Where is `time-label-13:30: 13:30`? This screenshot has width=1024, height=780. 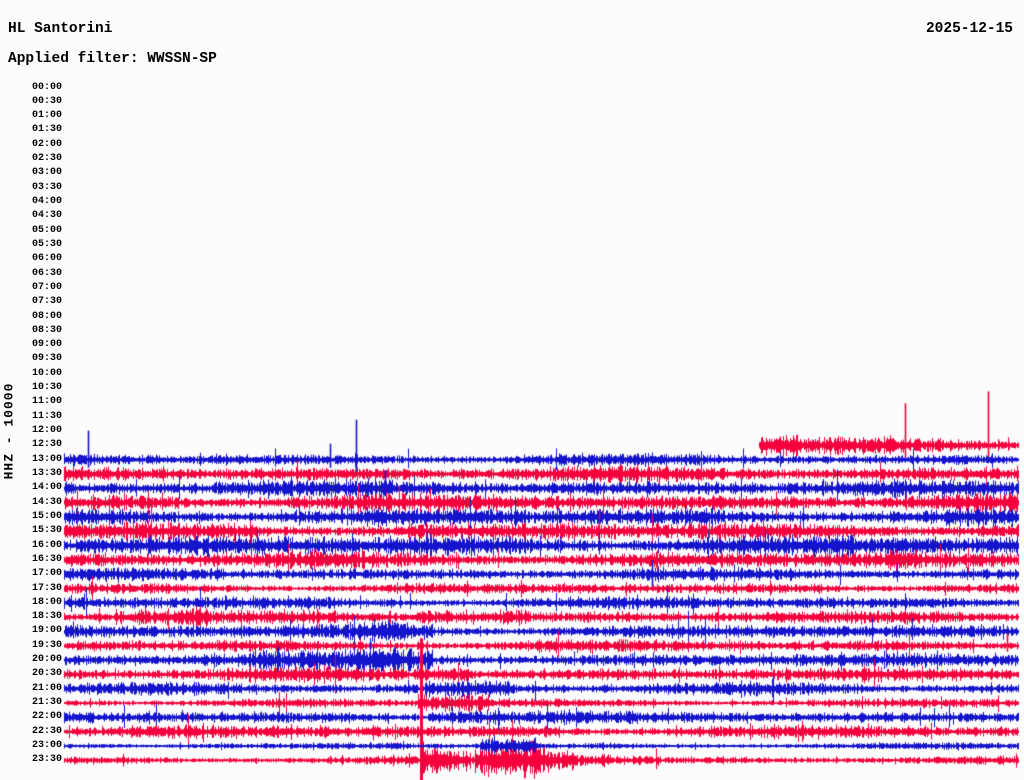 time-label-13:30: 13:30 is located at coordinates (46, 473).